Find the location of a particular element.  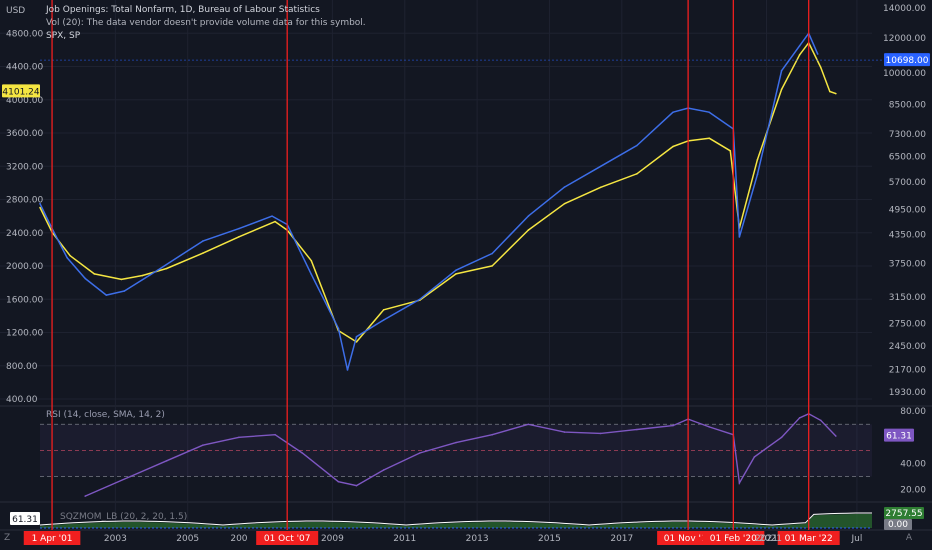

rsi-axis-tick: 80.00 is located at coordinates (913, 412).